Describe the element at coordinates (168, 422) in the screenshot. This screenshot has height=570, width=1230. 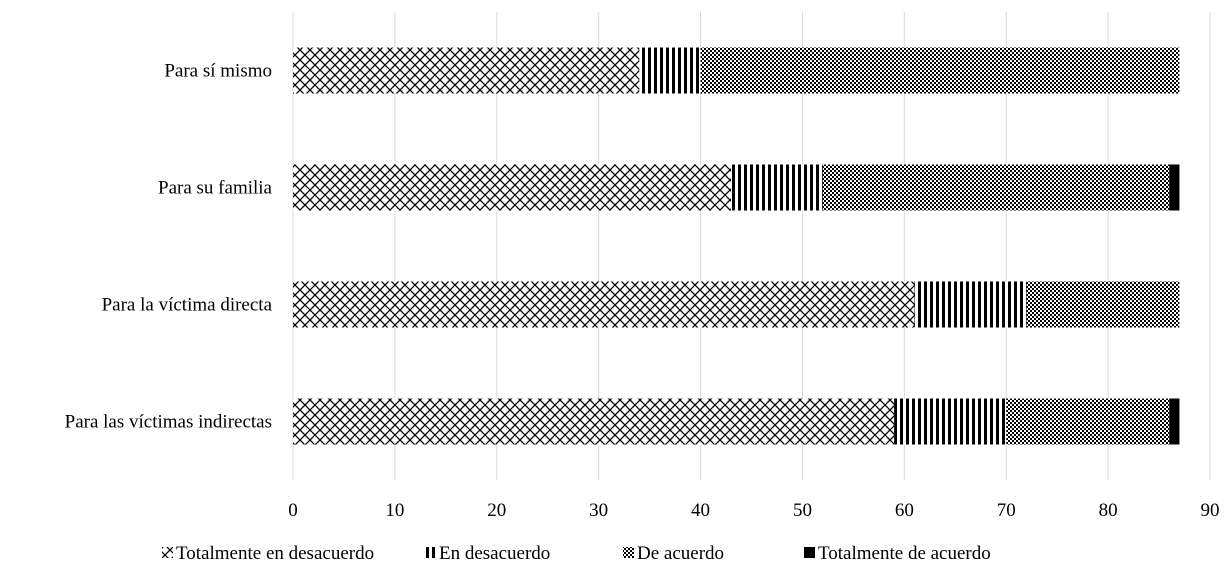
I see `category-label: Para las víctimas indirectas` at that location.